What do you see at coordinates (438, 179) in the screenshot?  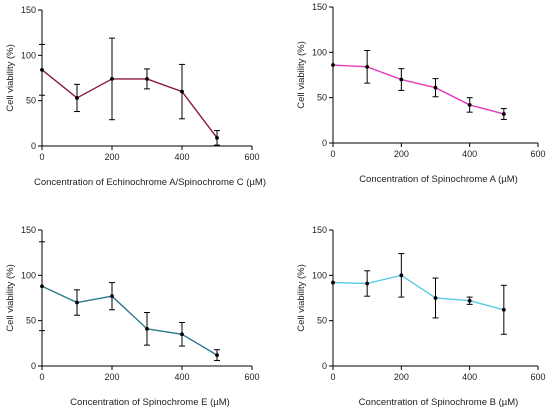 I see `x-axis-title: Concentration of Spinochrome A (µM)` at bounding box center [438, 179].